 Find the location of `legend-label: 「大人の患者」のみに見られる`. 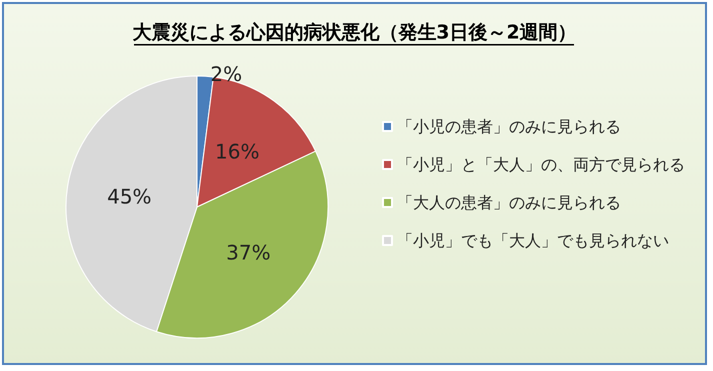

legend-label: 「大人の患者」のみに見られる is located at coordinates (509, 202).